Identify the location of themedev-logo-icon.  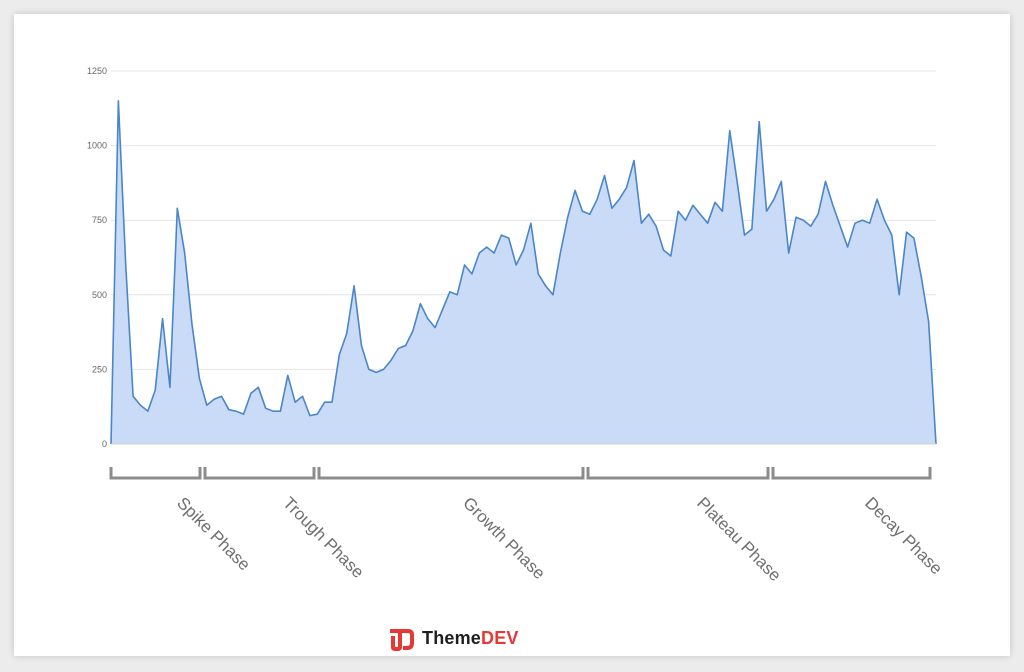
(402, 640).